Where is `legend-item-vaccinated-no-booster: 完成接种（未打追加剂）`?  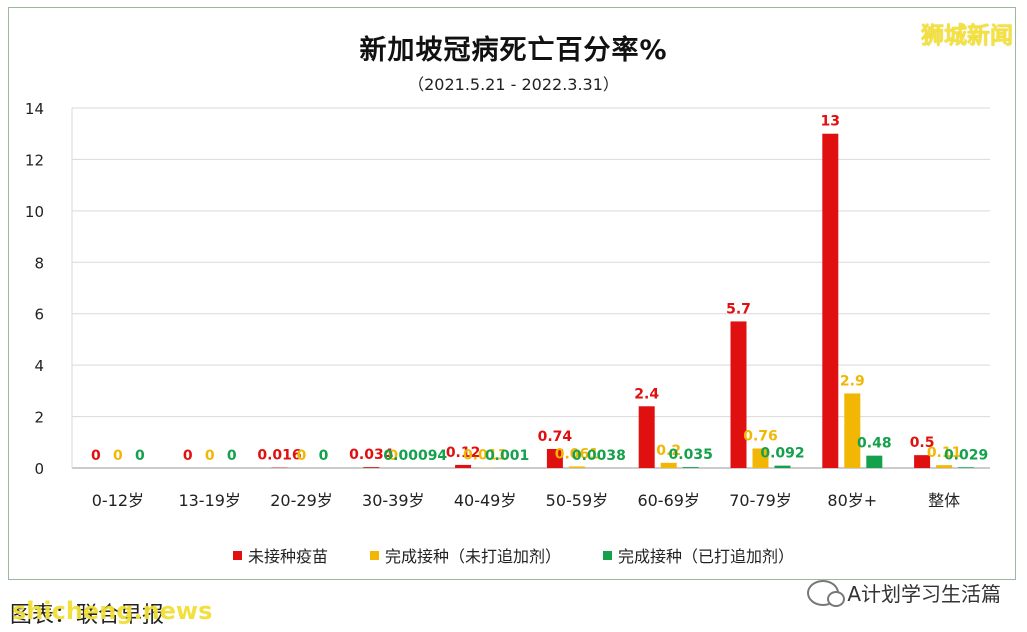
legend-item-vaccinated-no-booster: 完成接种（未打追加剂） is located at coordinates (465, 555).